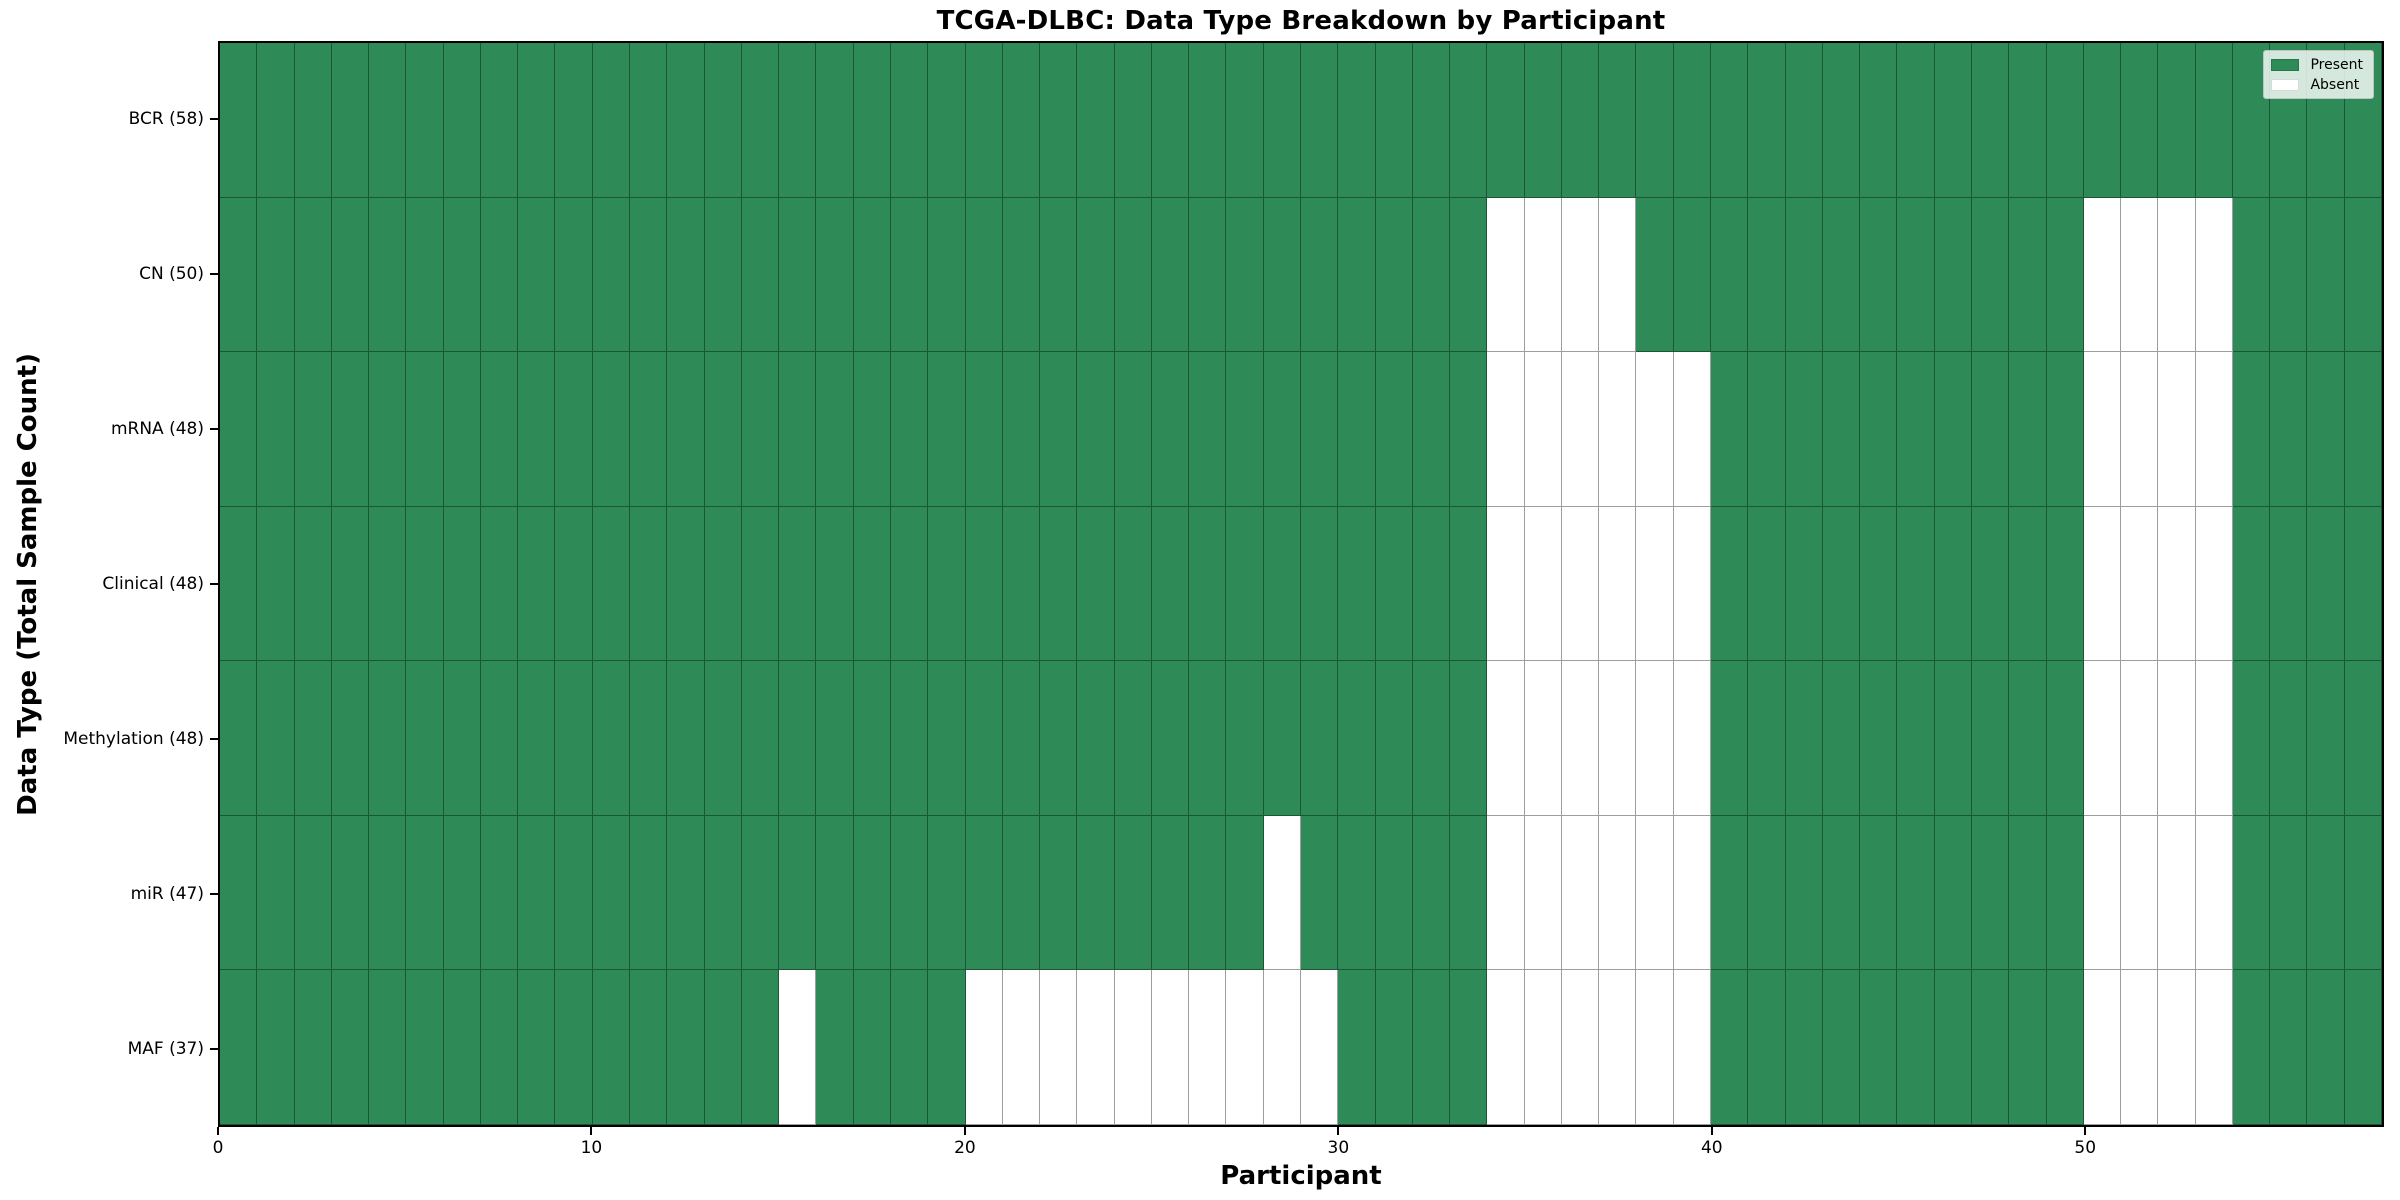 Image resolution: width=2400 pixels, height=1200 pixels. What do you see at coordinates (591, 1131) in the screenshot?
I see `x-tick-mark` at bounding box center [591, 1131].